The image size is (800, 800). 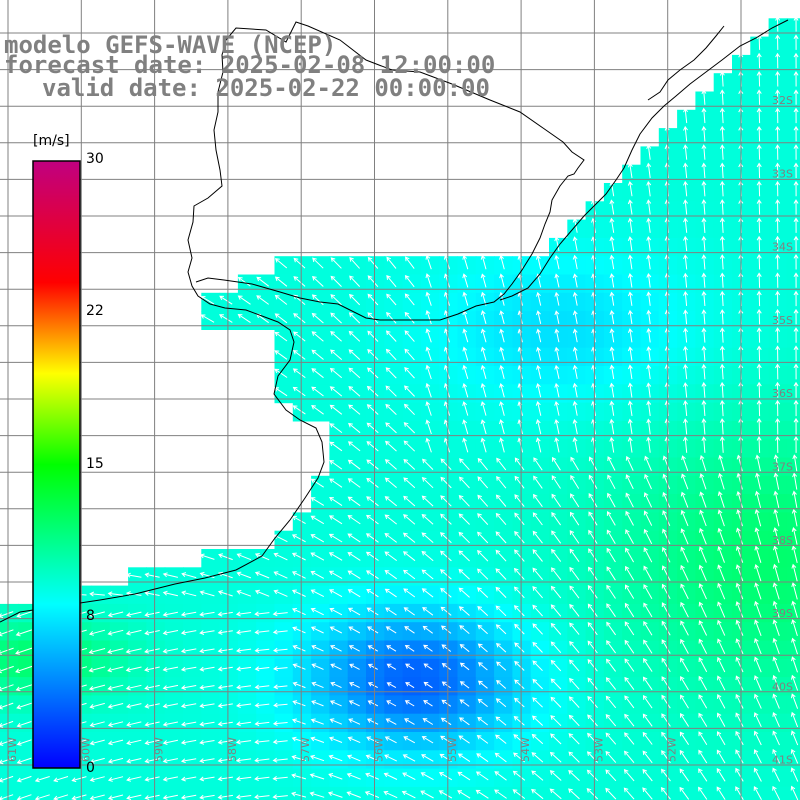 I want to click on valid-date: valid date: 2025-02-22 00:00:00, so click(x=266, y=88).